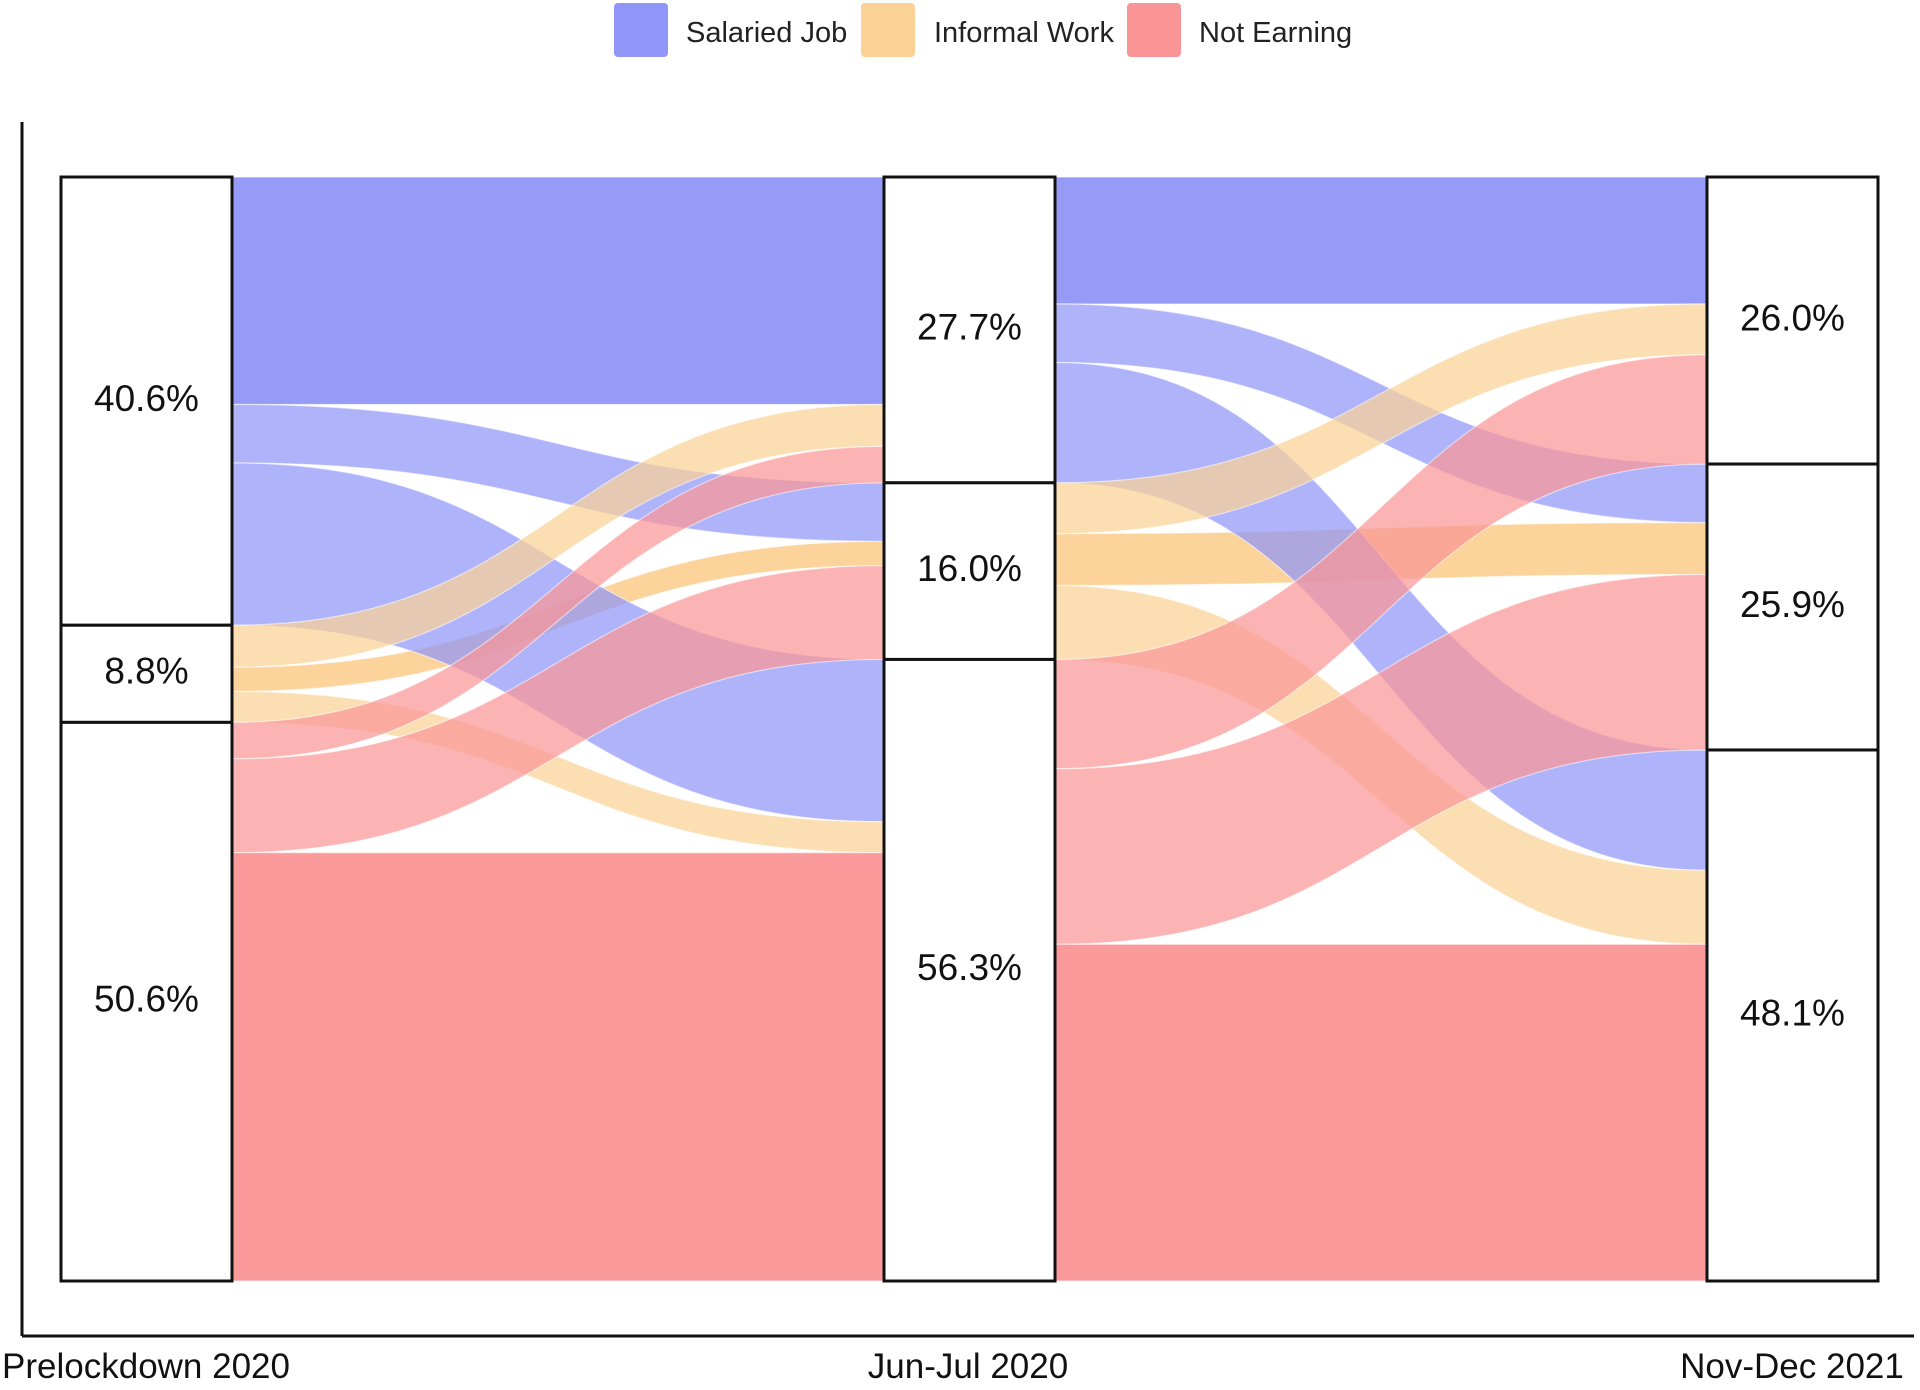 The width and height of the screenshot is (1920, 1390). I want to click on node-nov-dec-salaried, so click(1792, 320).